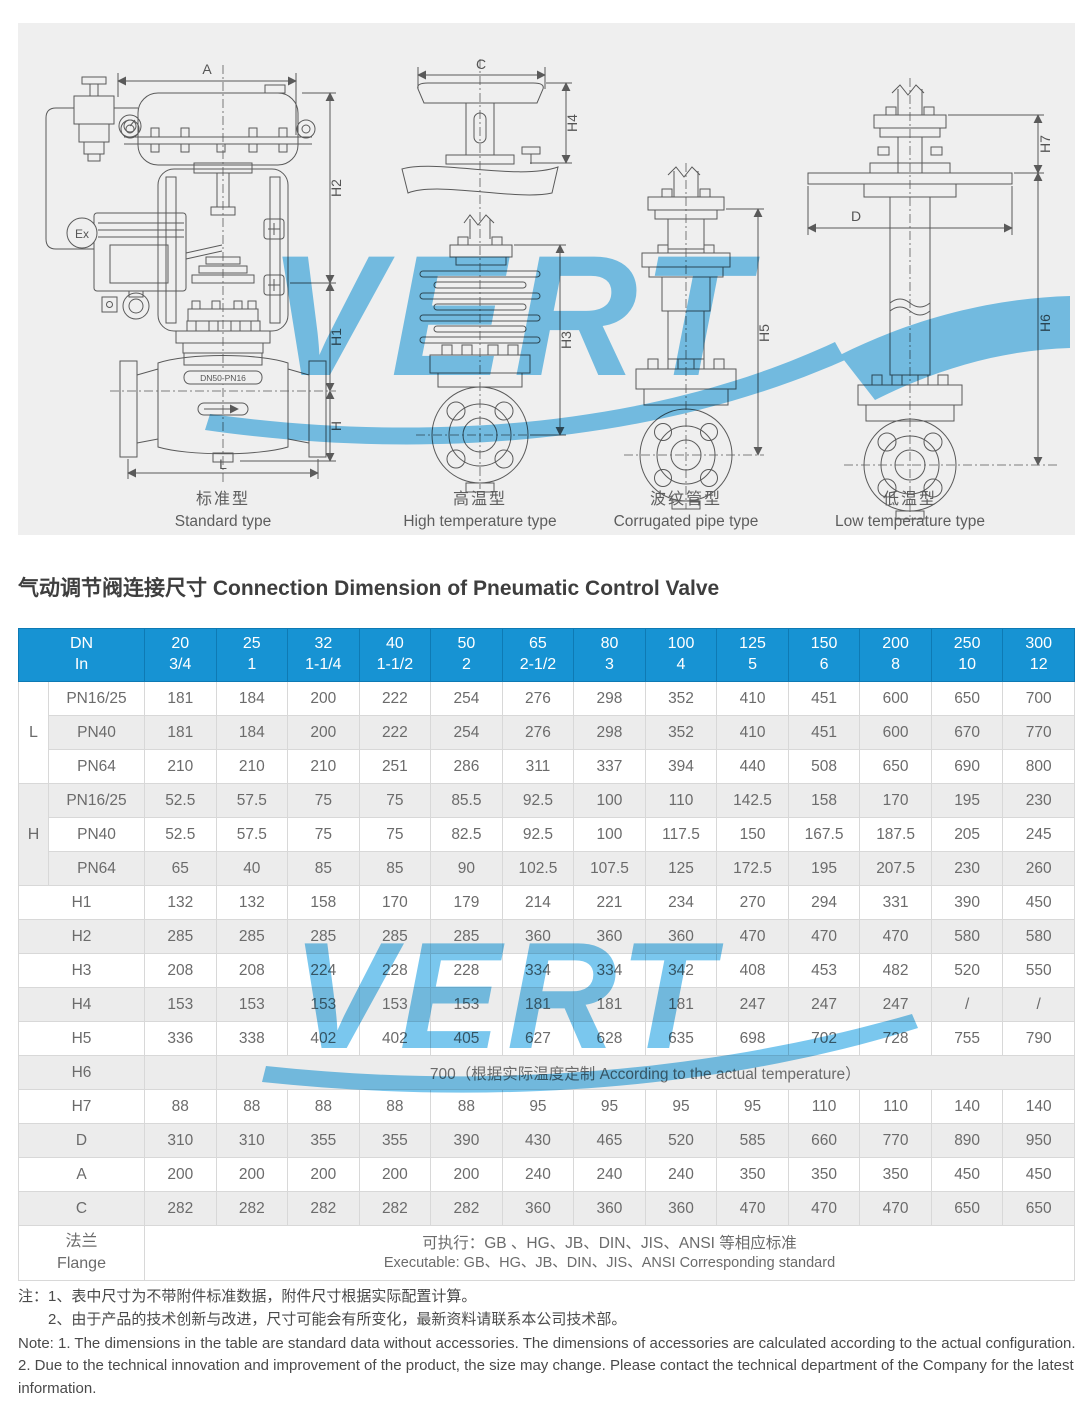 This screenshot has width=1092, height=1409. I want to click on cell: 635, so click(681, 1038).